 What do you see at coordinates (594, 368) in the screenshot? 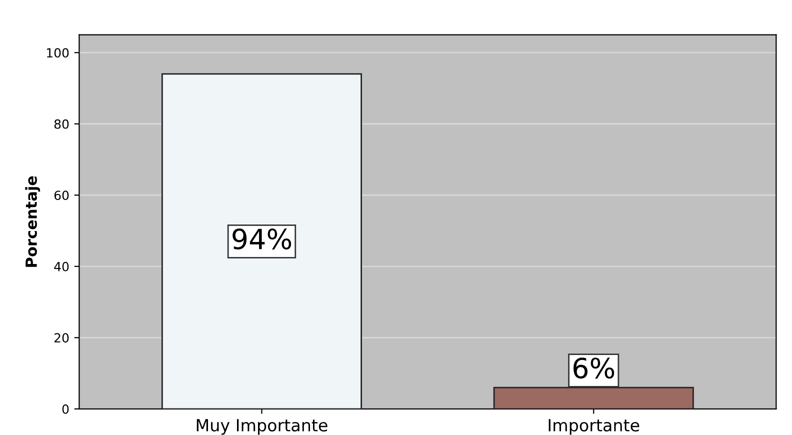
I see `data-label: 6%` at bounding box center [594, 368].